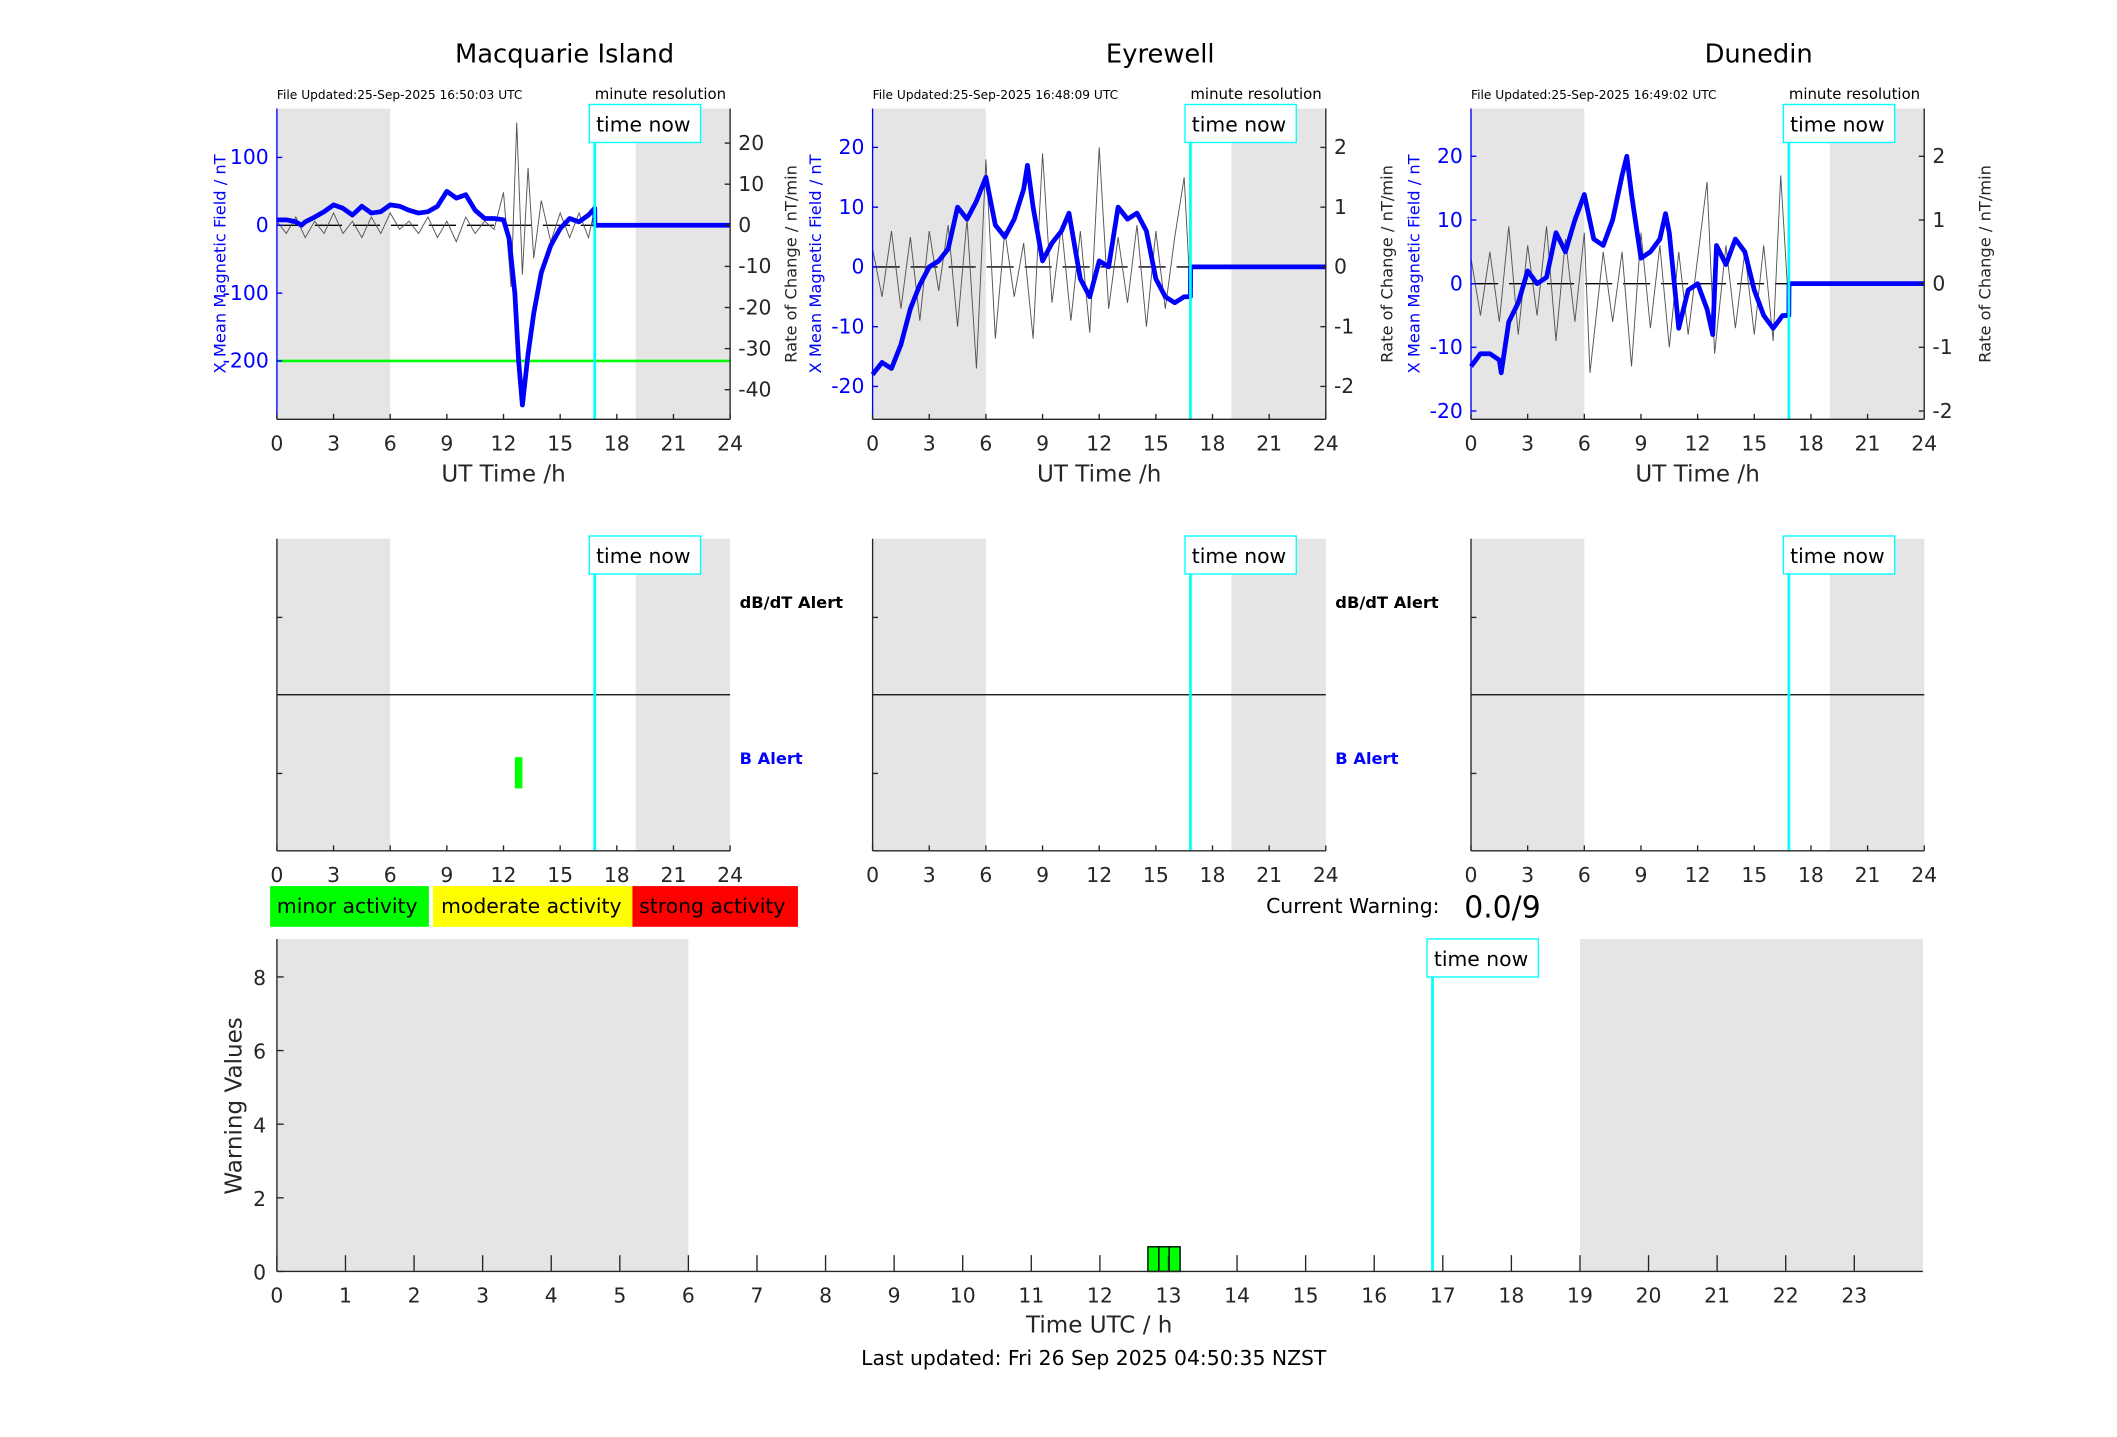  What do you see at coordinates (754, 266) in the screenshot?
I see `y2-tick-label: -10` at bounding box center [754, 266].